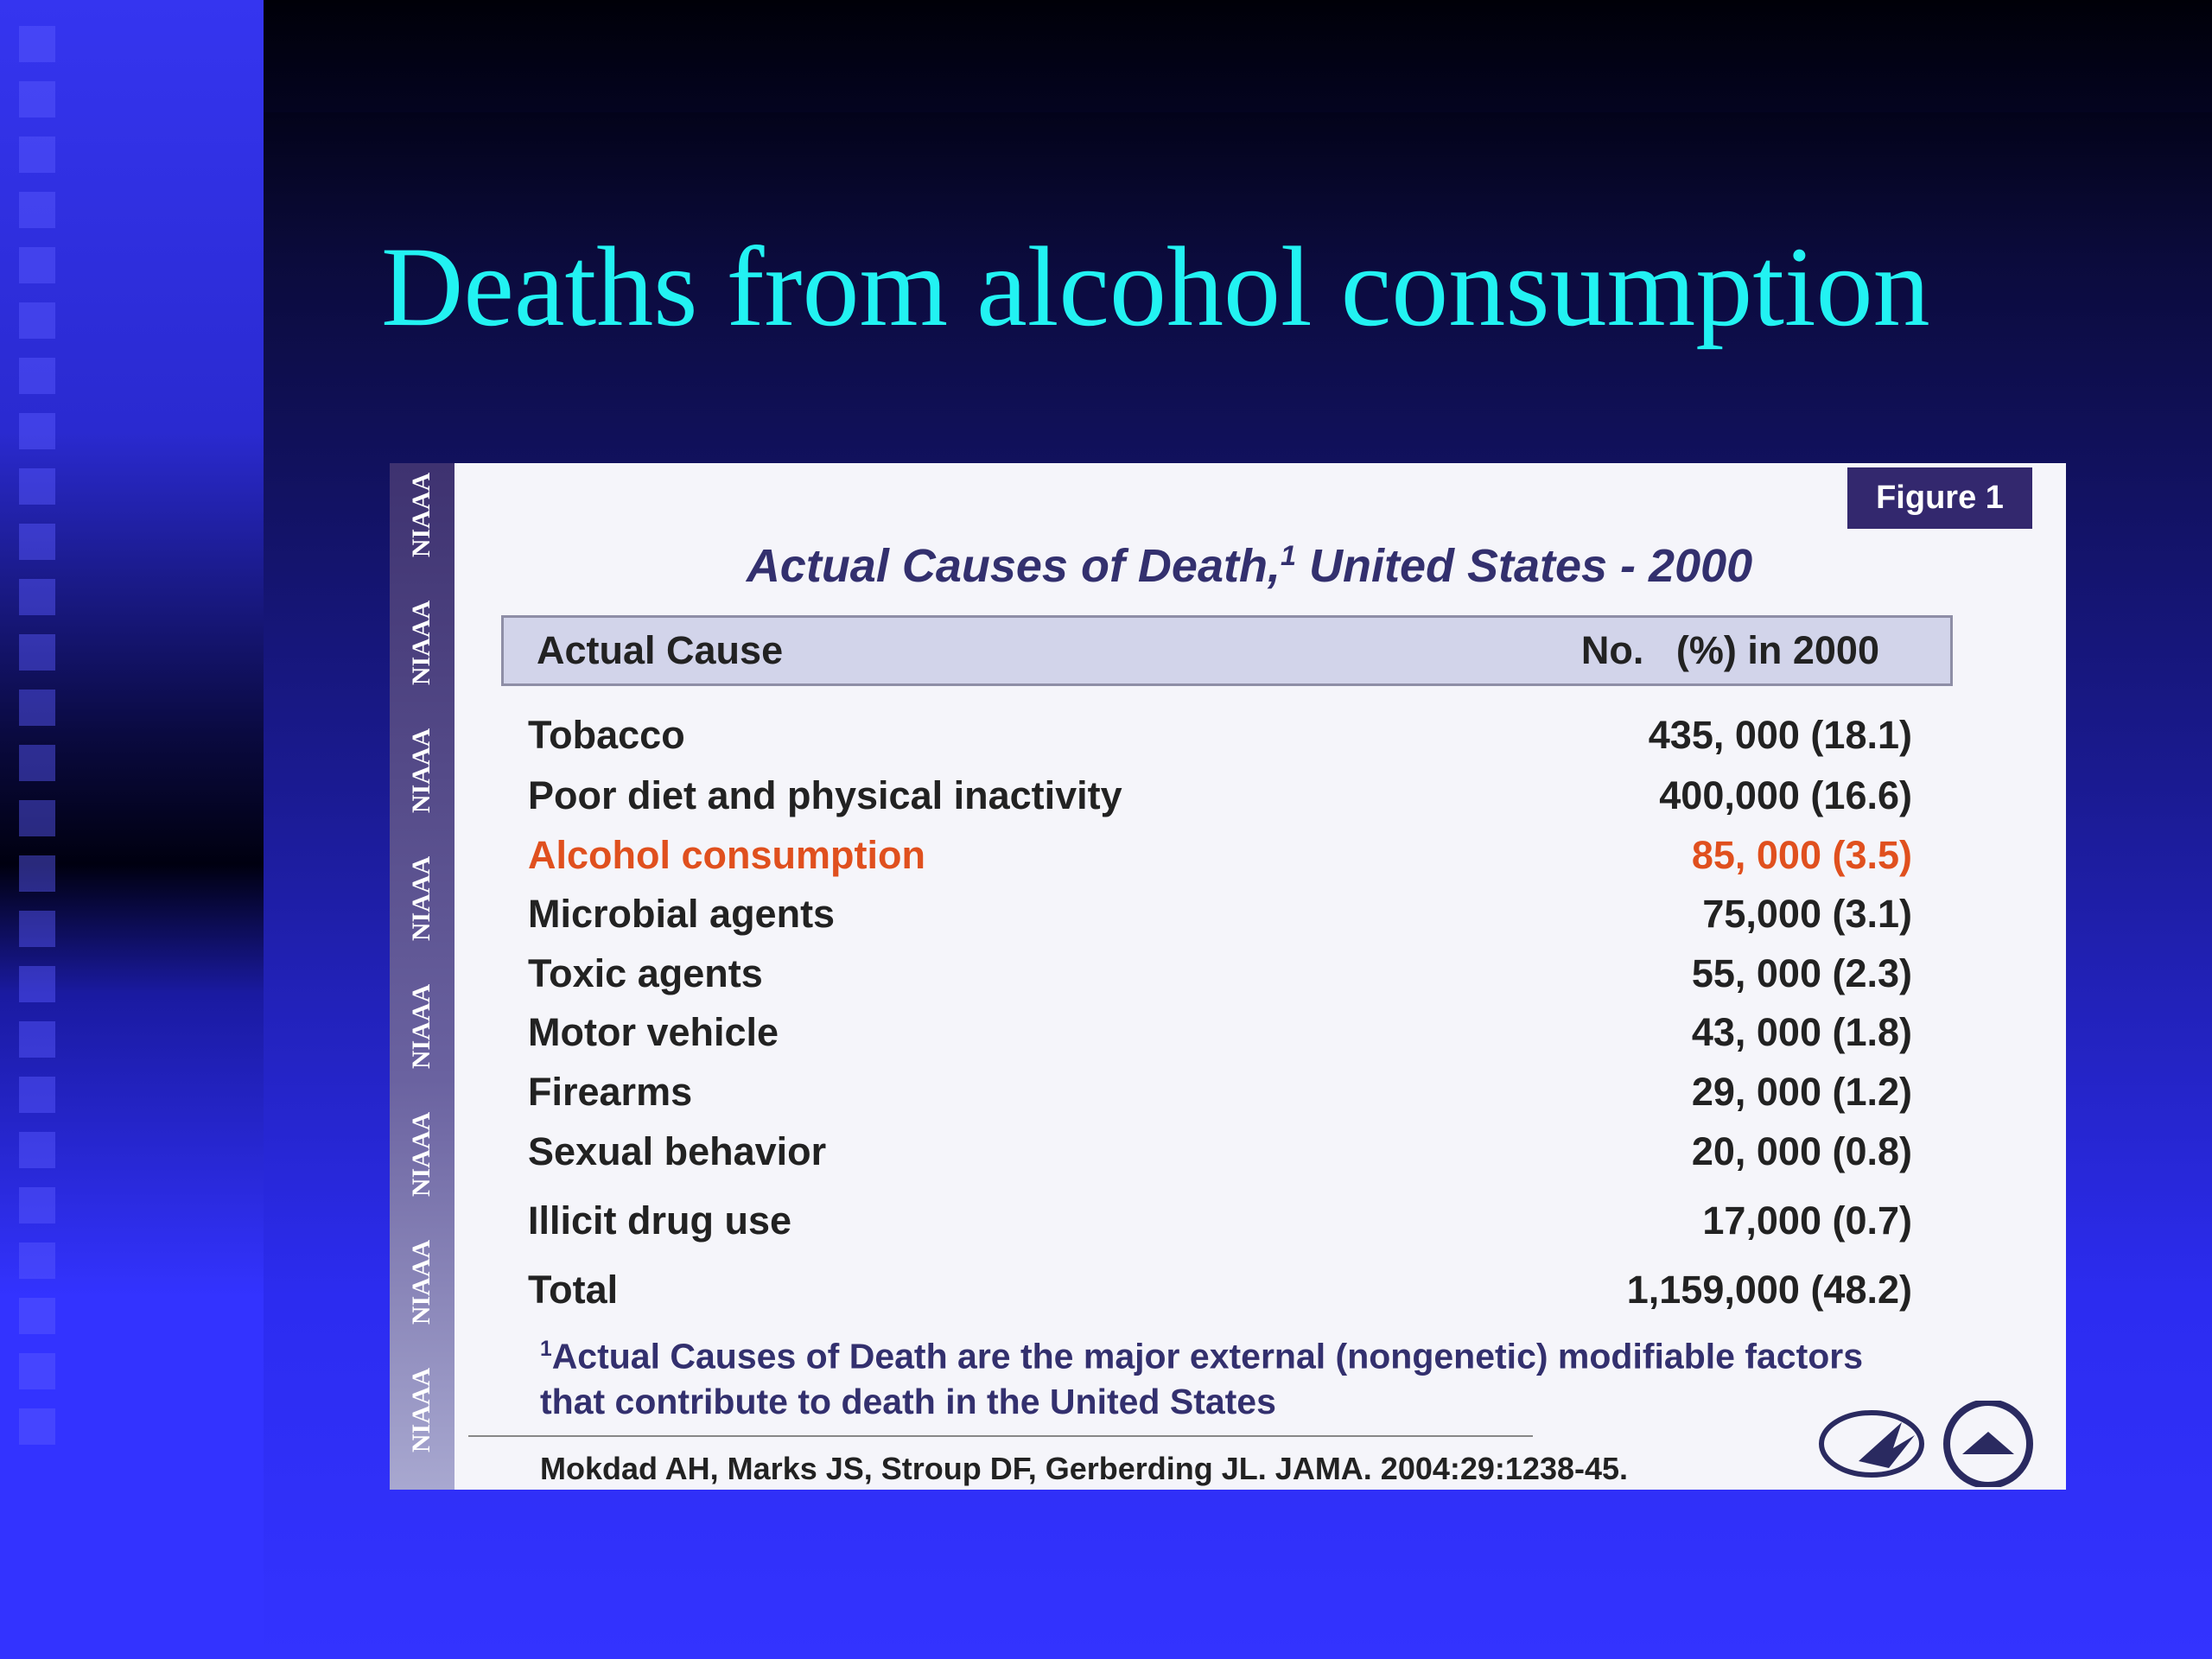 Image resolution: width=2212 pixels, height=1659 pixels. I want to click on title-rest: United States - 2000, so click(1524, 566).